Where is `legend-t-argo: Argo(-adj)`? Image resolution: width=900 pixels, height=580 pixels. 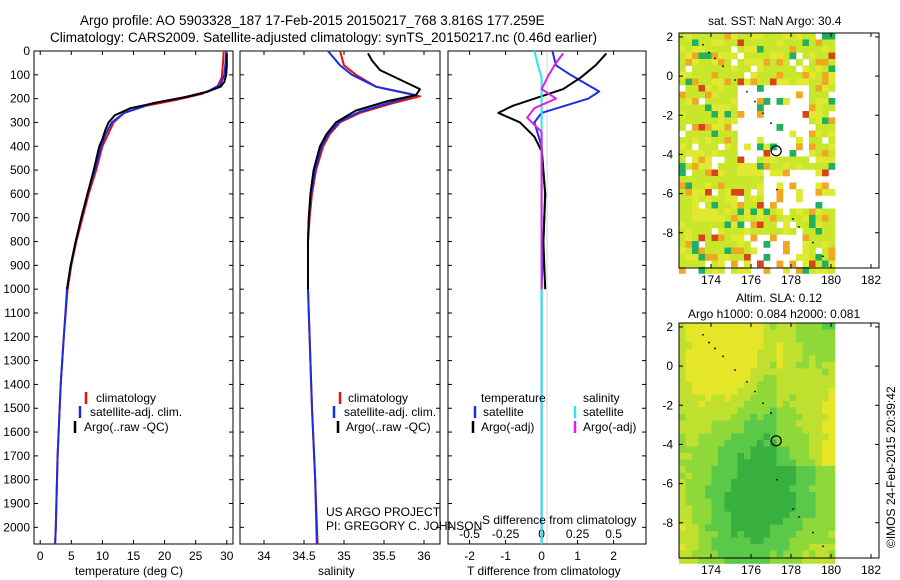 legend-t-argo: Argo(-adj) is located at coordinates (507, 427).